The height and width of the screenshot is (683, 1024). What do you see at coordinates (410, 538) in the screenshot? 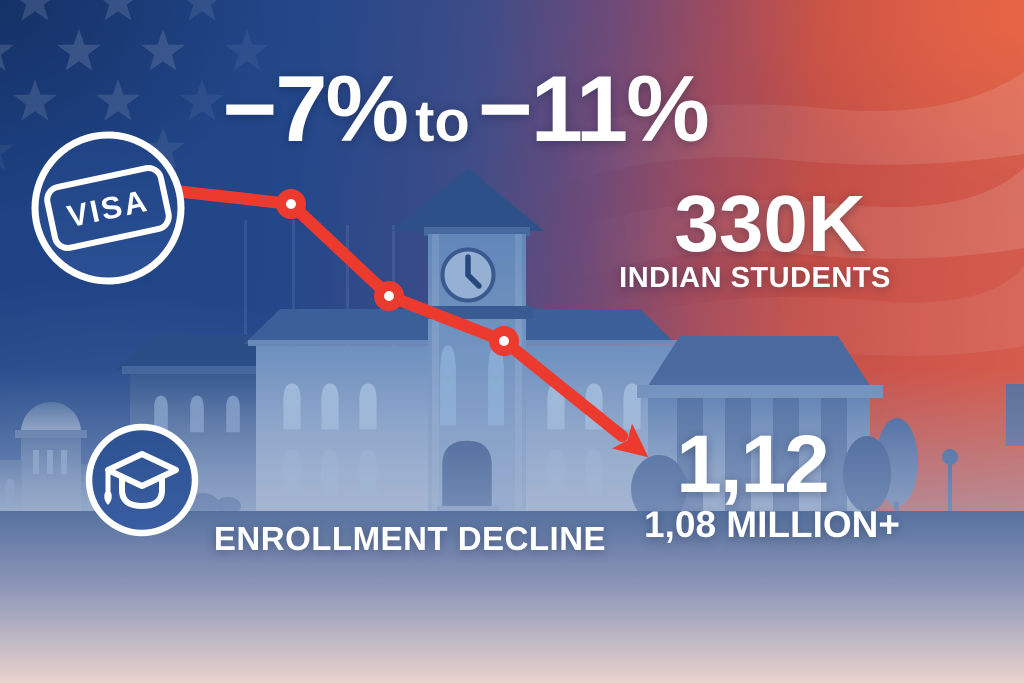
I see `enrollment-caption: ENROLLMENT DECLINE` at bounding box center [410, 538].